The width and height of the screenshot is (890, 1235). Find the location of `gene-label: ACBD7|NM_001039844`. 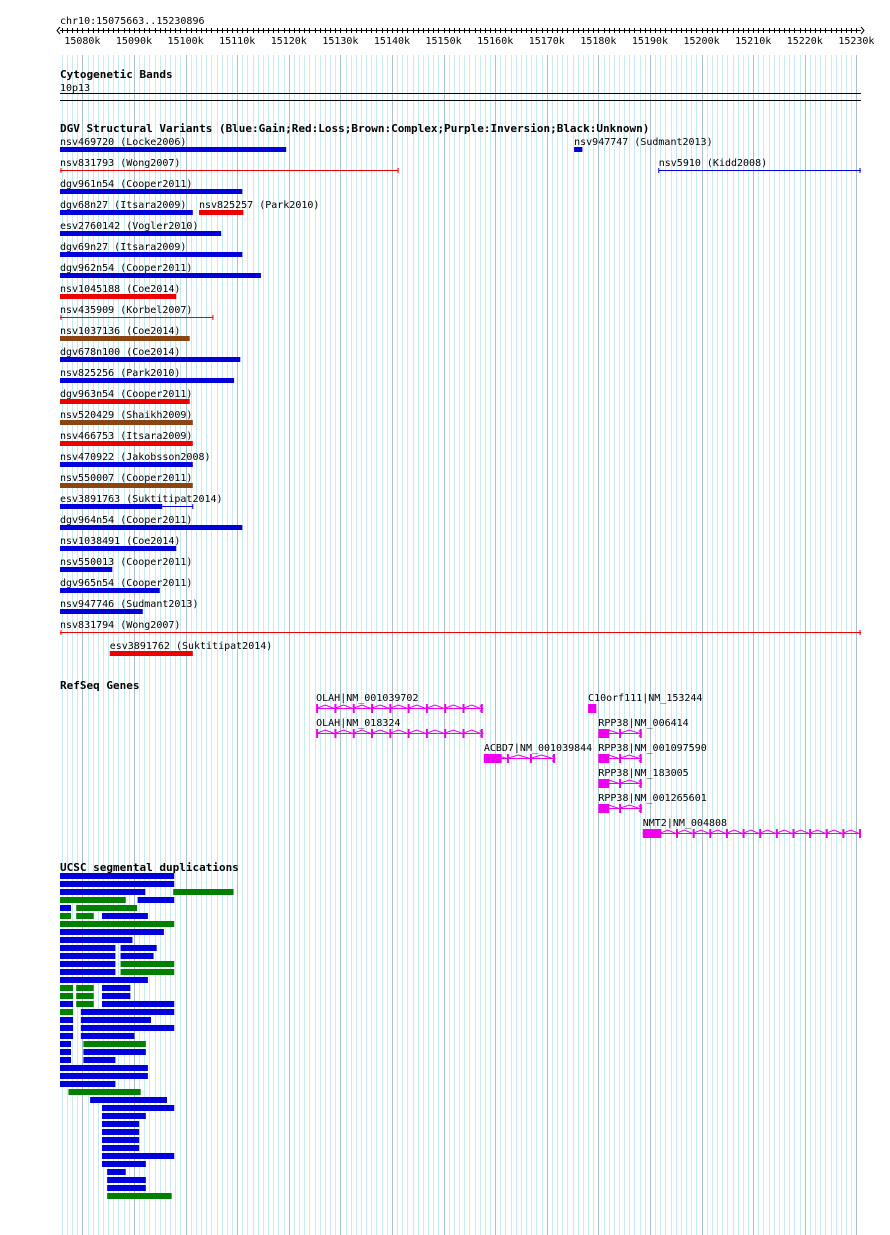

gene-label: ACBD7|NM_001039844 is located at coordinates (538, 748).